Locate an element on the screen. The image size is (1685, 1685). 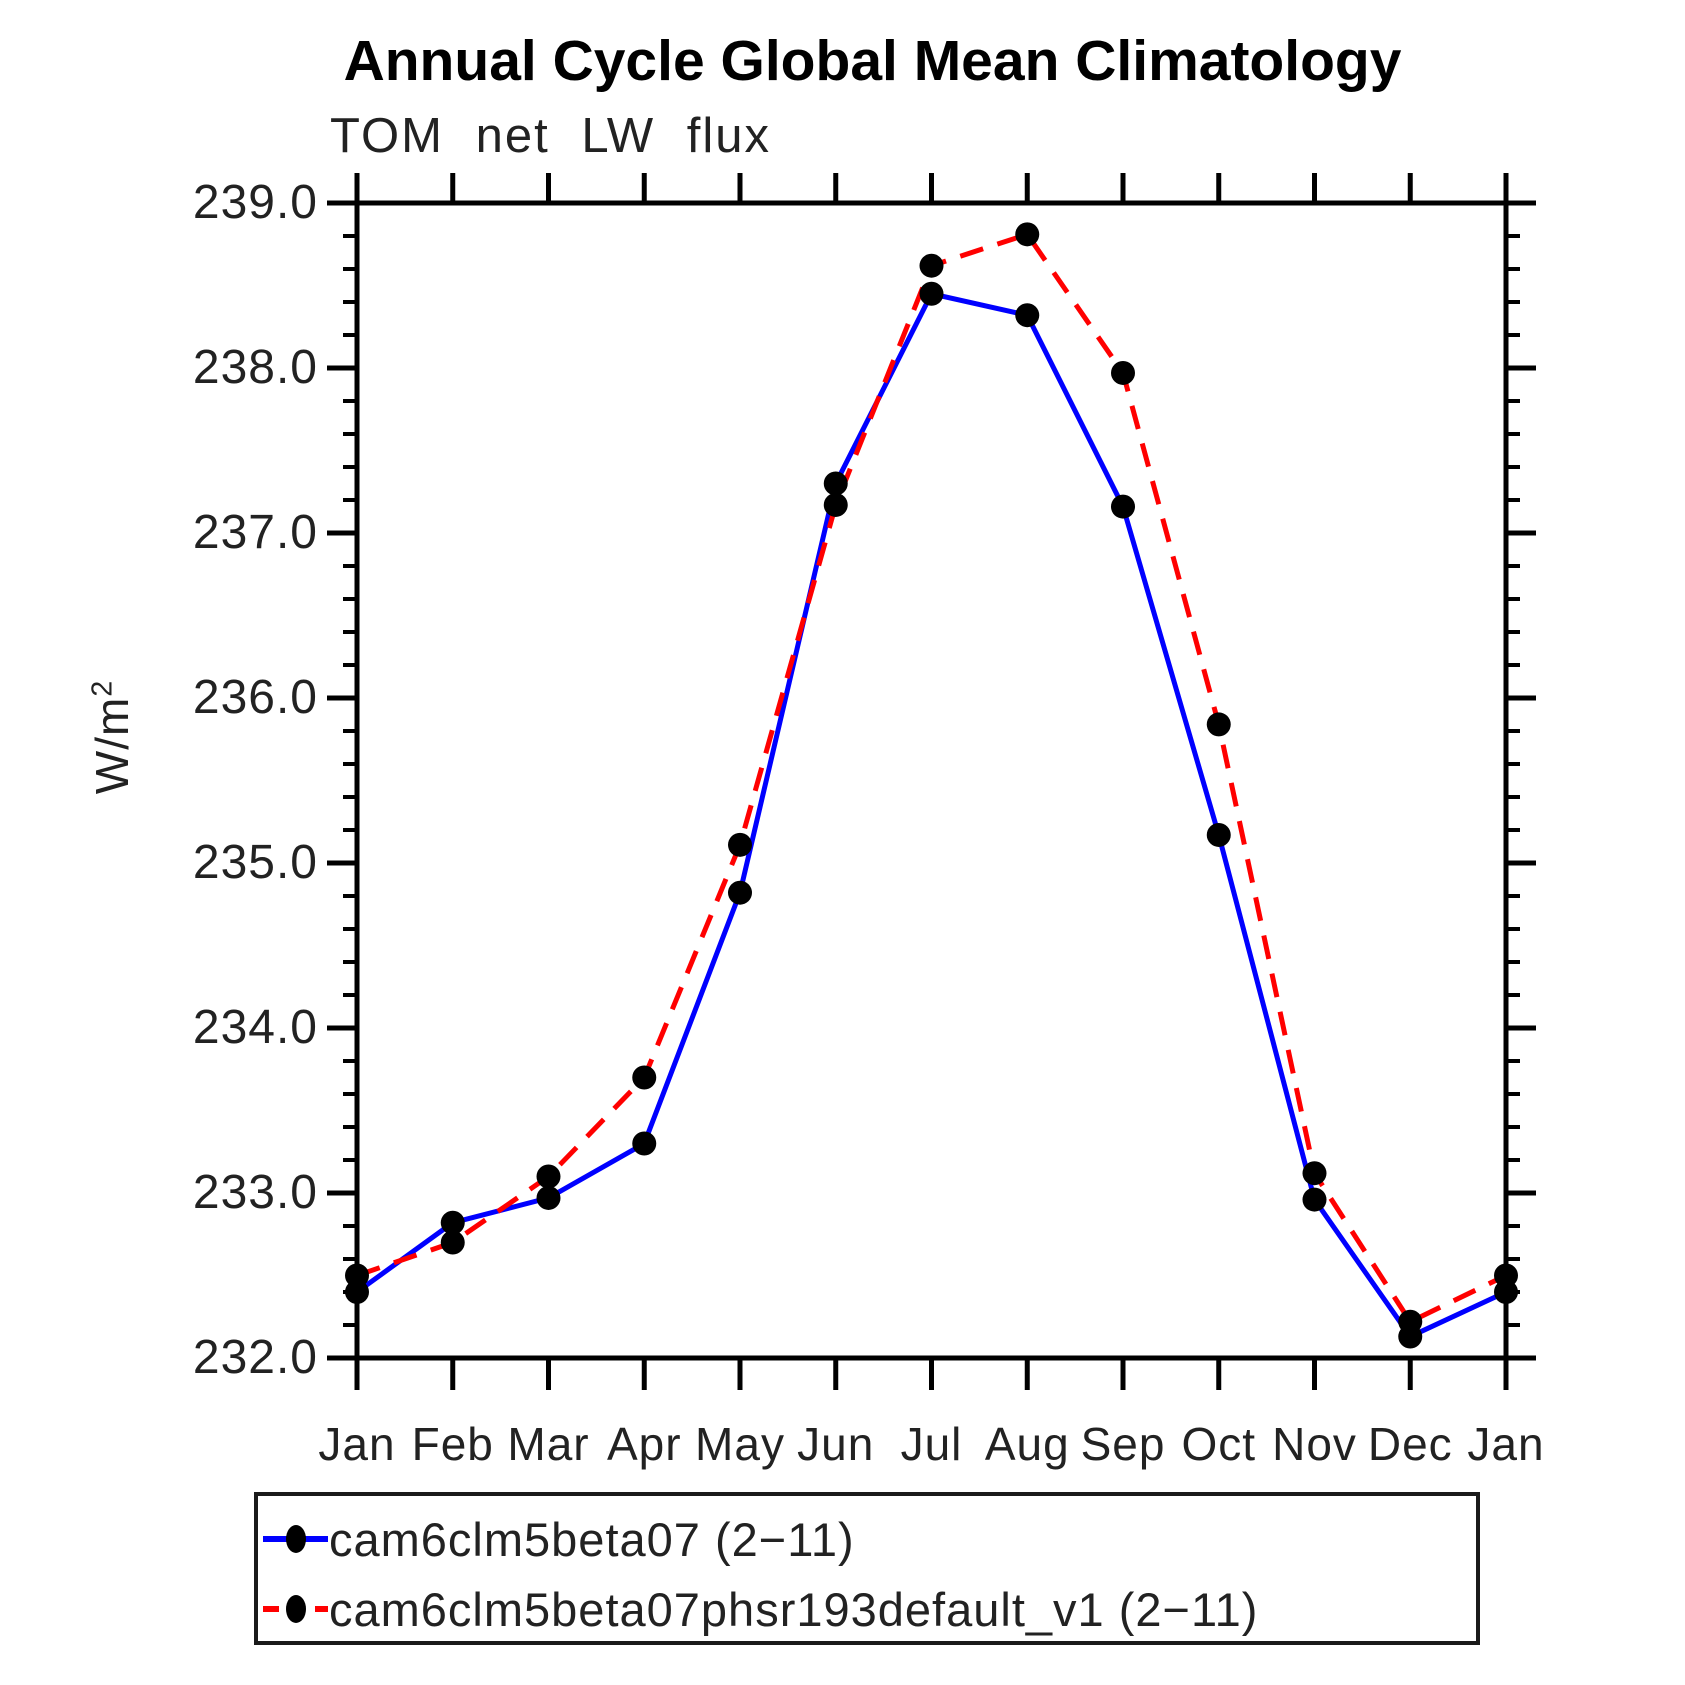
x-tick-label: Nov is located at coordinates (1314, 1444).